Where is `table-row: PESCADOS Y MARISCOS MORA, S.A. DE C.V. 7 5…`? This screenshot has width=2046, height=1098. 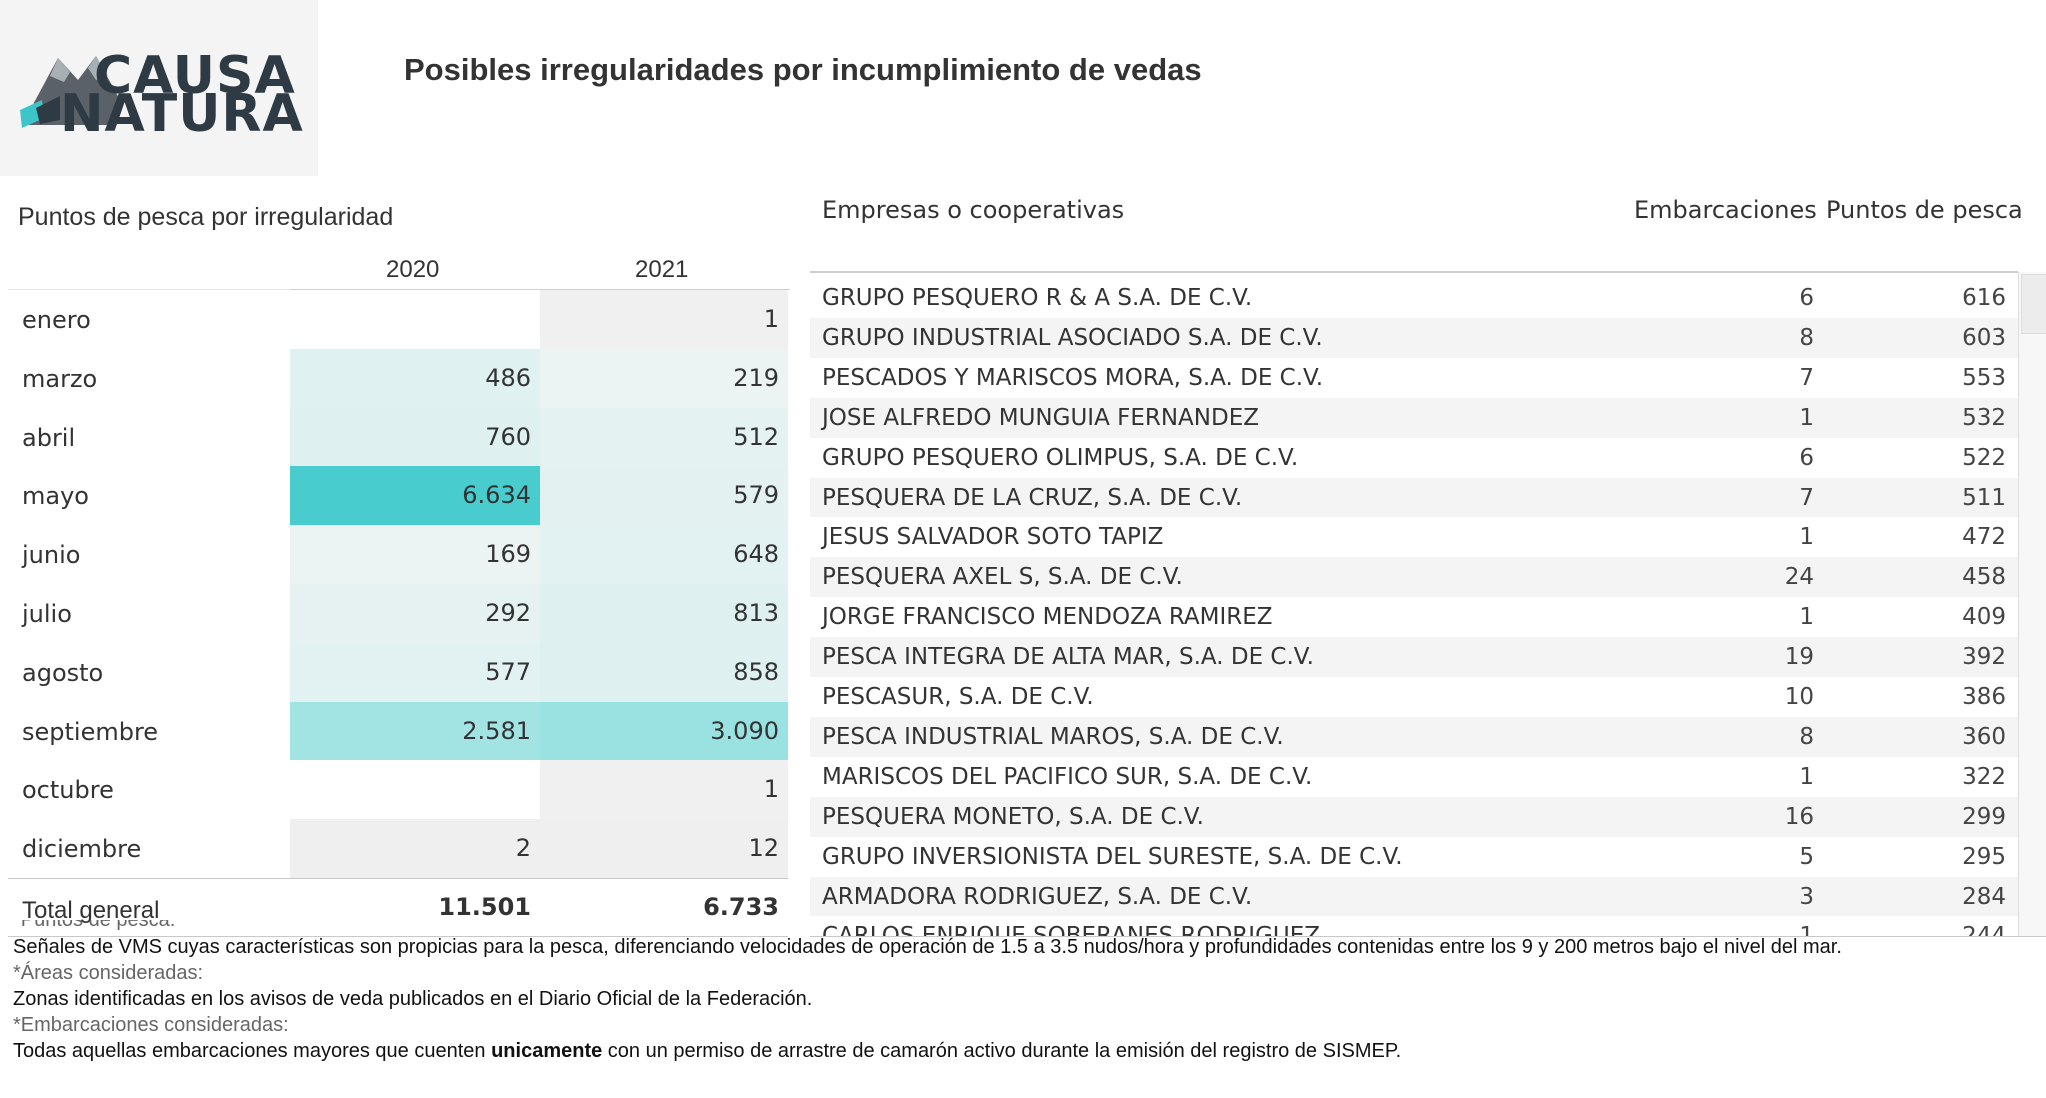 table-row: PESCADOS Y MARISCOS MORA, S.A. DE C.V. 7 5… is located at coordinates (1414, 377).